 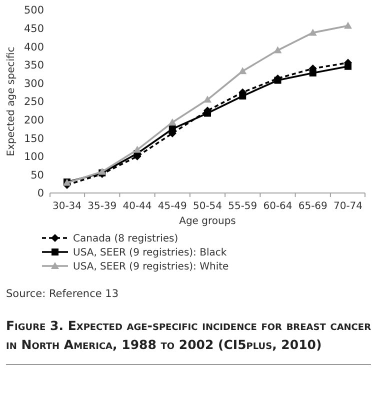 I want to click on x-tick-label: 40-44, so click(x=137, y=206).